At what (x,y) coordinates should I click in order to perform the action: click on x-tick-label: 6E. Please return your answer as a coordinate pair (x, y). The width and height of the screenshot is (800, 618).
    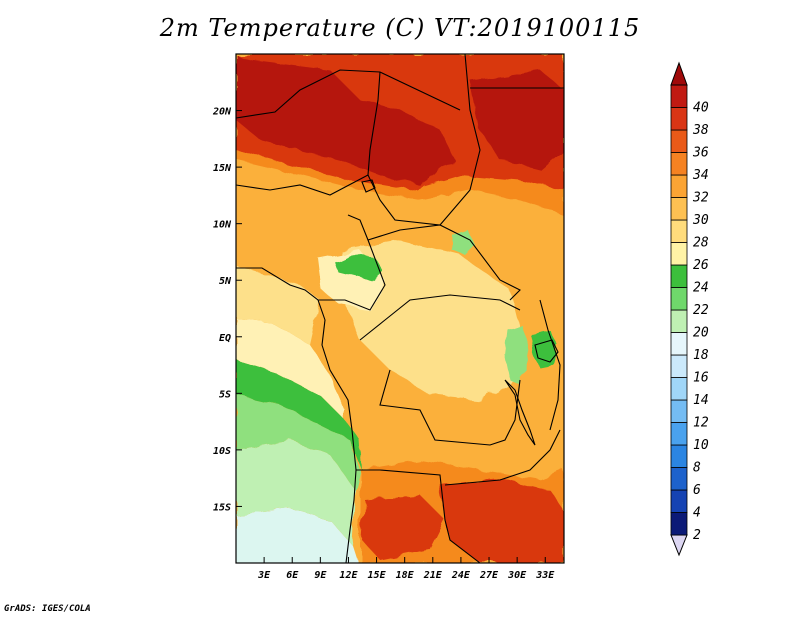
    Looking at the image, I should click on (292, 575).